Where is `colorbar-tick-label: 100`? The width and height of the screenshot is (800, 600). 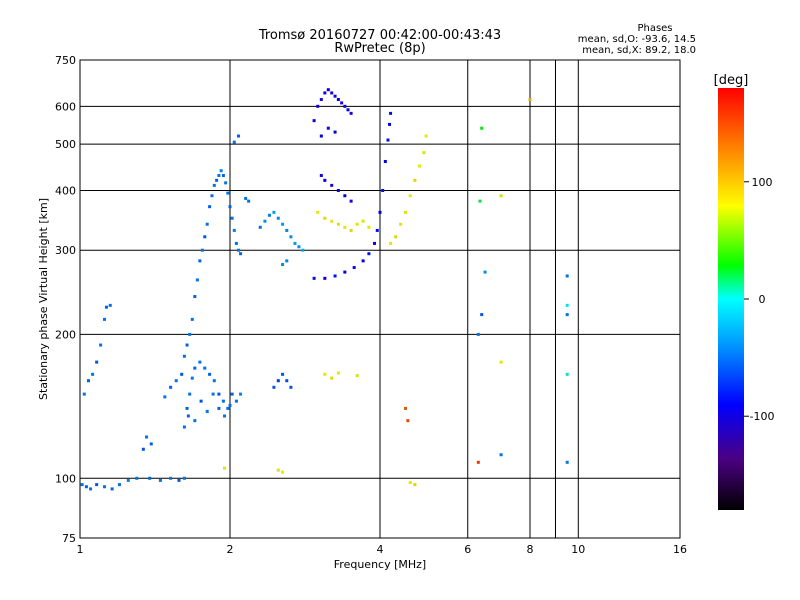 colorbar-tick-label: 100 is located at coordinates (762, 182).